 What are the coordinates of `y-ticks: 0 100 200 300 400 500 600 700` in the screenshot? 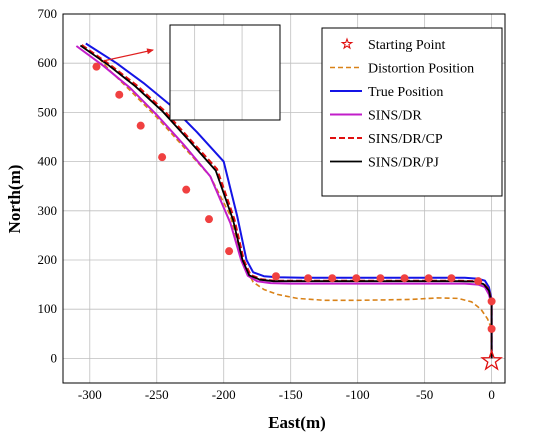 It's located at (48, 185).